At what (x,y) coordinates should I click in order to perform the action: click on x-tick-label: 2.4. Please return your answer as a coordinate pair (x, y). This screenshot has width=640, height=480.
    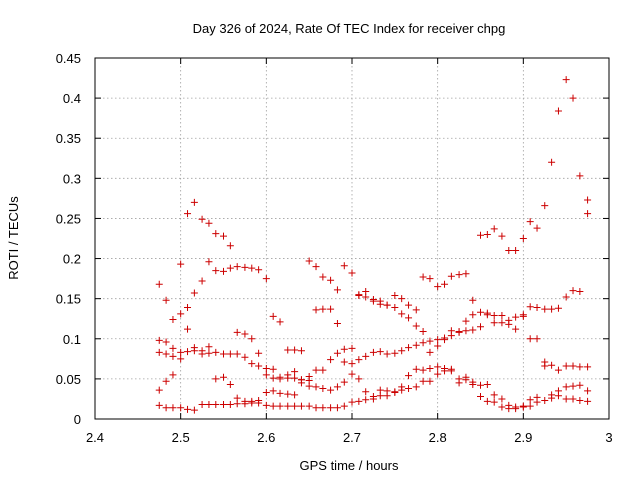
    Looking at the image, I should click on (95, 437).